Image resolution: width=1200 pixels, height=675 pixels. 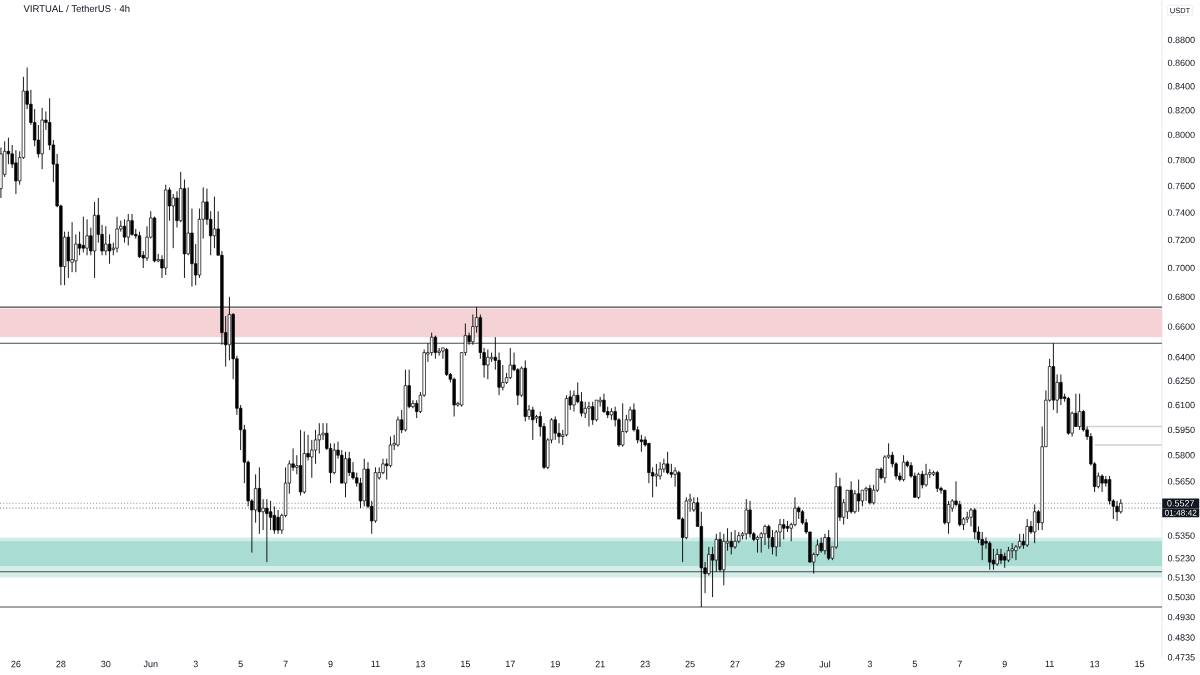 I want to click on x-tick-label: 25, so click(x=690, y=664).